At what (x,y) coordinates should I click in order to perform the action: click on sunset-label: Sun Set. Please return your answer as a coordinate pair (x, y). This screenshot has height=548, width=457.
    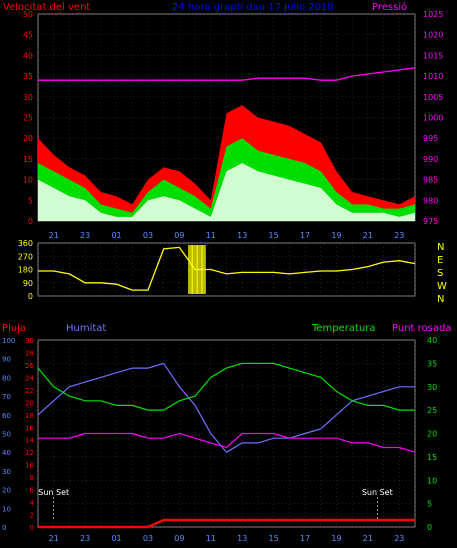
    Looking at the image, I should click on (53, 492).